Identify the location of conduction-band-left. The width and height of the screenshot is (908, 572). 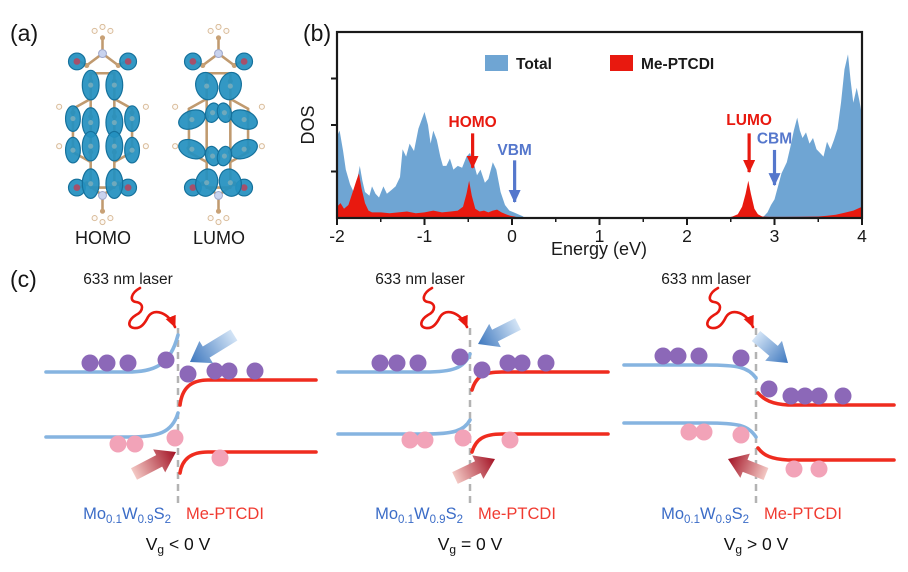
(690, 371).